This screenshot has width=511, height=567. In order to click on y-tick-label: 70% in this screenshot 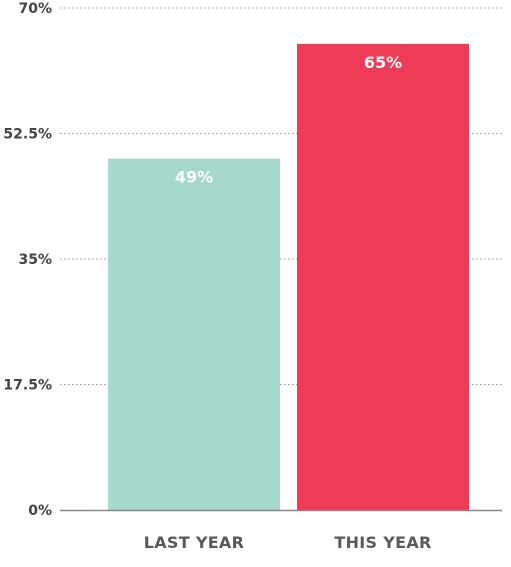, I will do `click(35, 9)`.